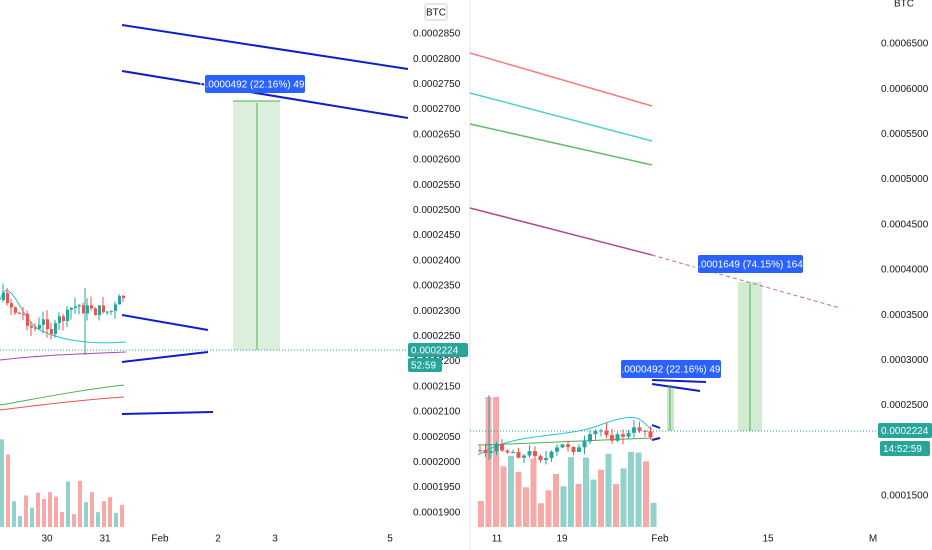 The width and height of the screenshot is (932, 550). Describe the element at coordinates (905, 89) in the screenshot. I see `price-axis-label: 0.0006000` at that location.